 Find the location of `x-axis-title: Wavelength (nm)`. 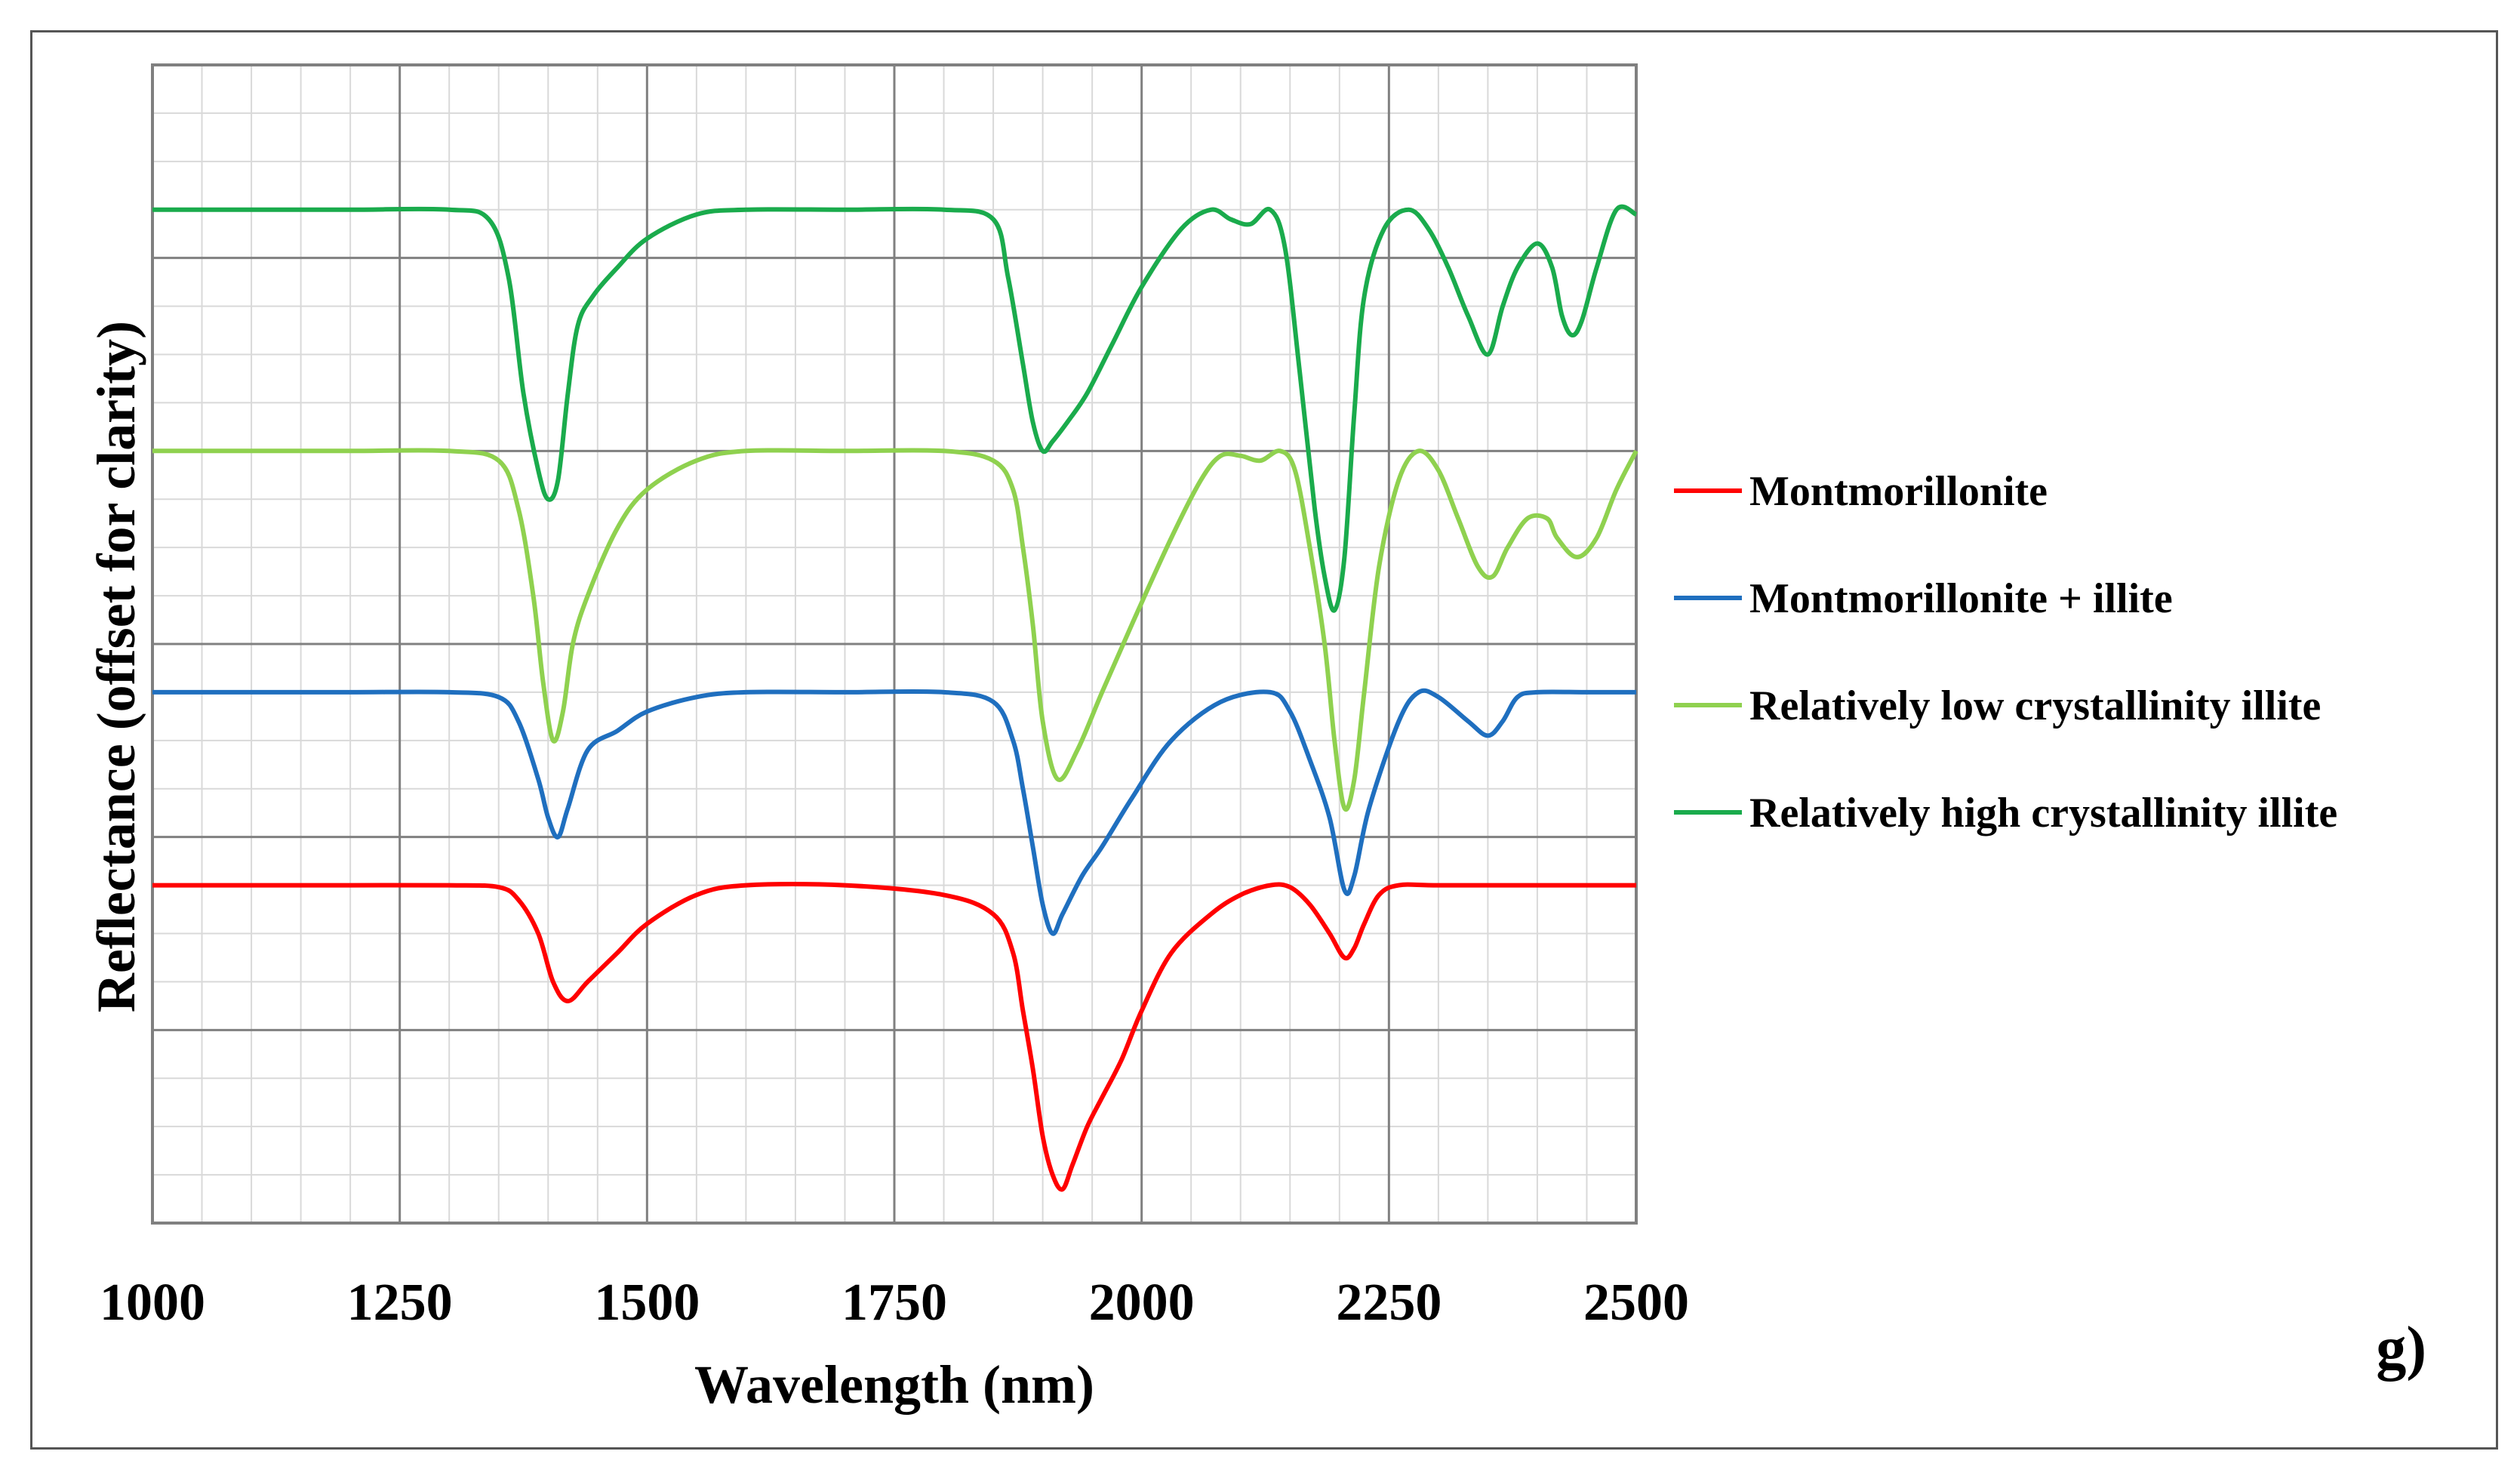

x-axis-title: Wavelength (nm) is located at coordinates (894, 1384).